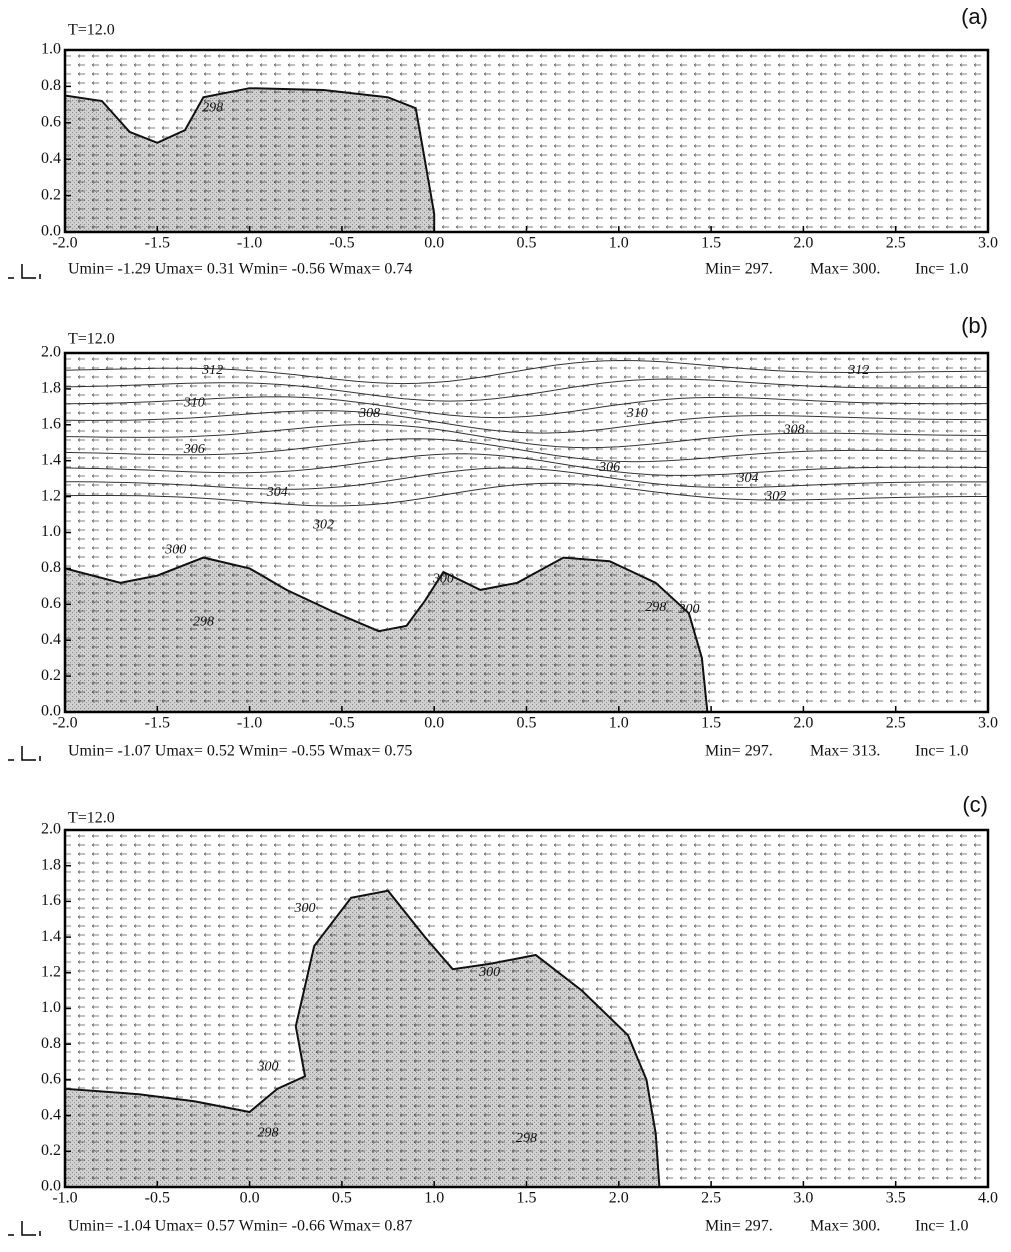 The width and height of the screenshot is (1011, 1252). I want to click on x-tick-label: 1.0, so click(619, 723).